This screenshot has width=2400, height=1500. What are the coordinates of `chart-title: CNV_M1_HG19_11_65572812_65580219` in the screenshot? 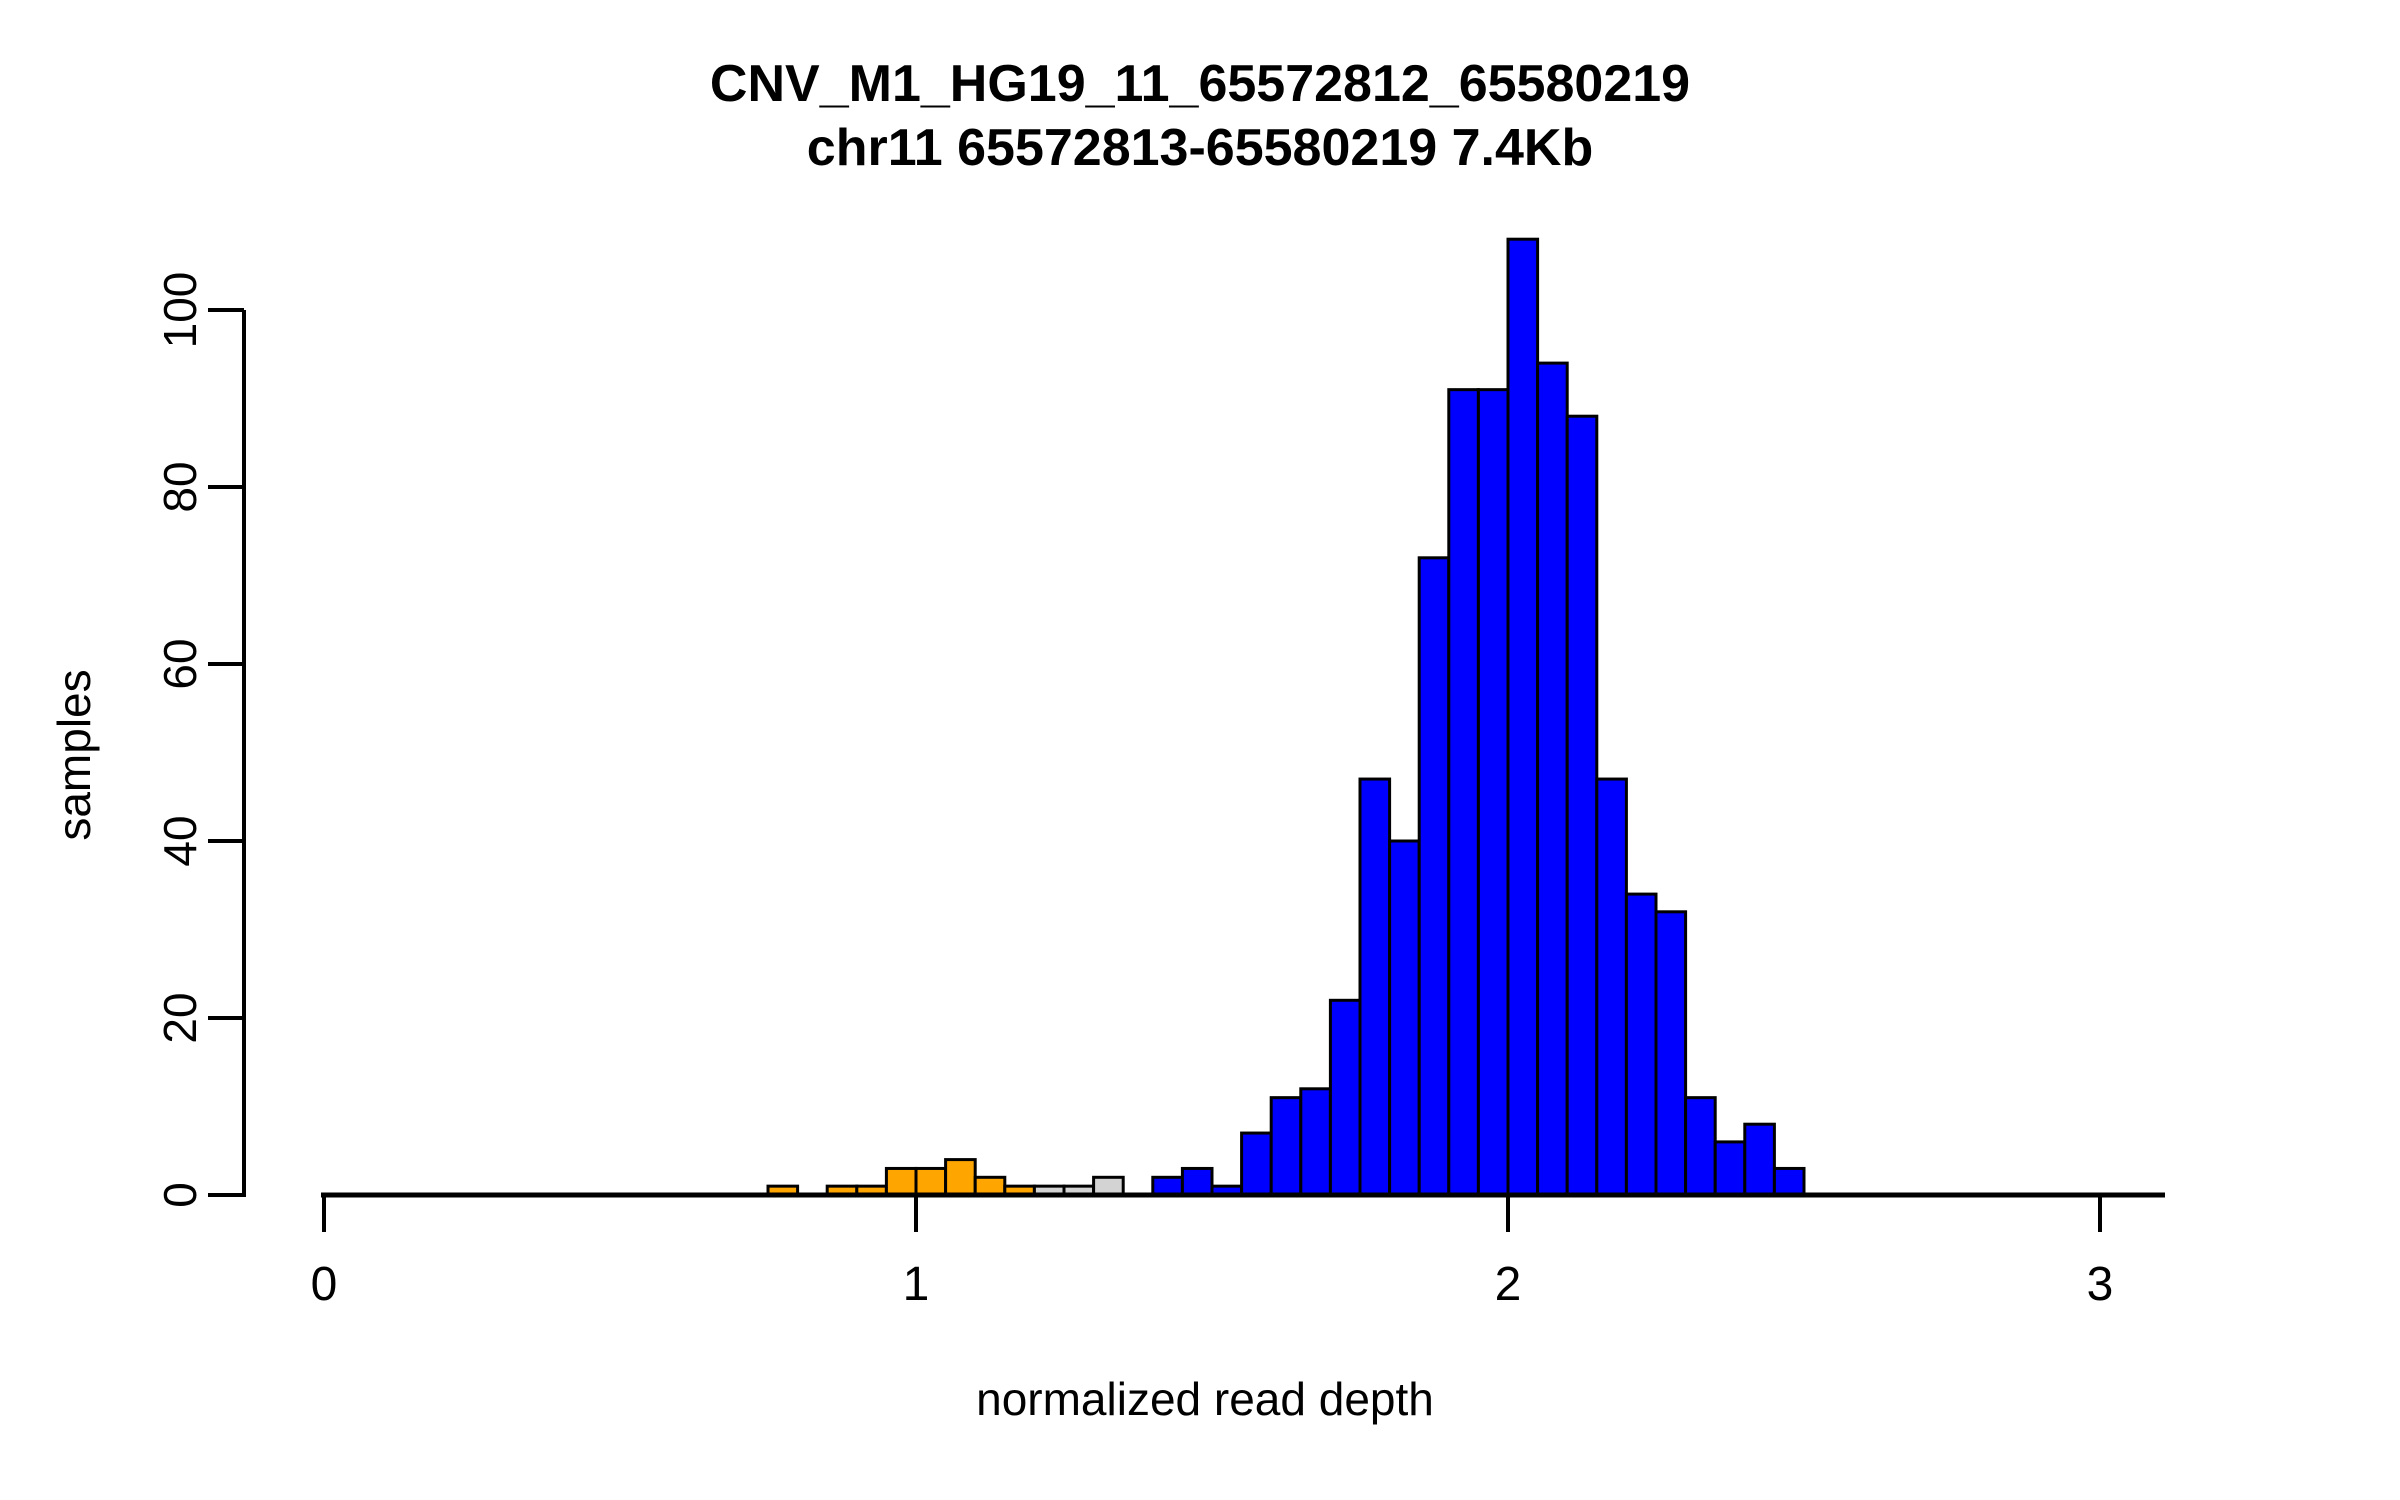 It's located at (1200, 84).